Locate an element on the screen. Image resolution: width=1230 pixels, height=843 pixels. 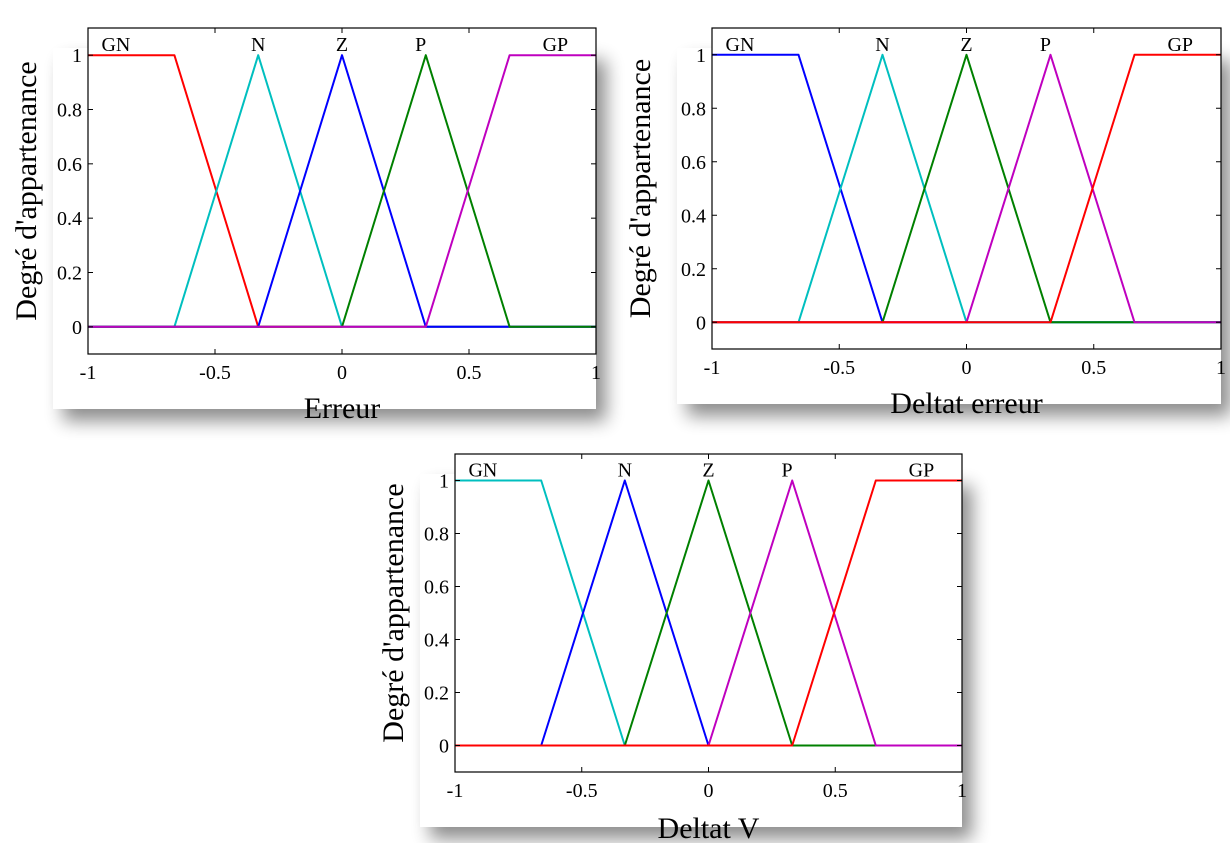
chart-3-ytick-label: 0.8 is located at coordinates (436, 535).